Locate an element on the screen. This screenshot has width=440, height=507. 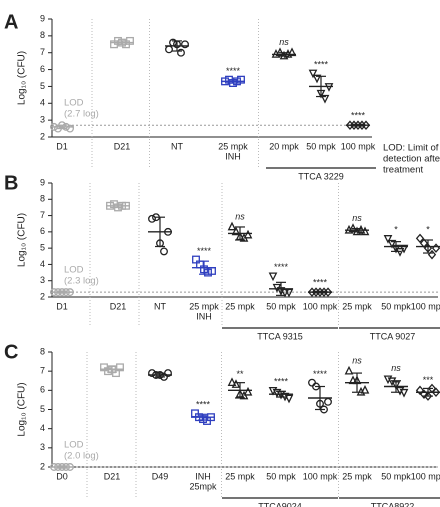
note: detection after is located at coordinates (411, 159).